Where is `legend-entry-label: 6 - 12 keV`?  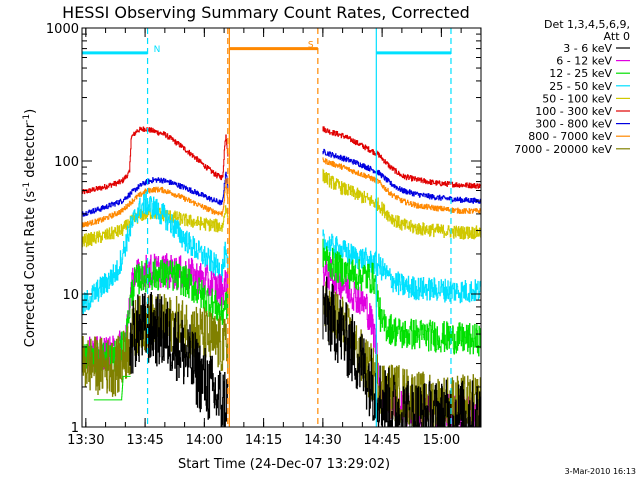
legend-entry-label: 6 - 12 keV is located at coordinates (584, 61).